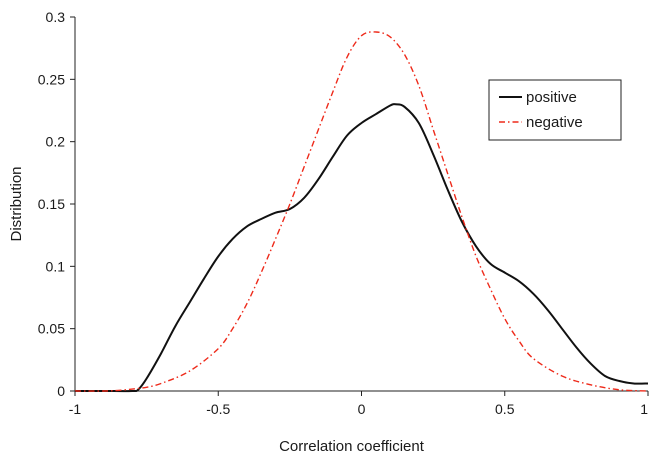  Describe the element at coordinates (352, 446) in the screenshot. I see `x-axis-title: Correlation coefficient` at that location.